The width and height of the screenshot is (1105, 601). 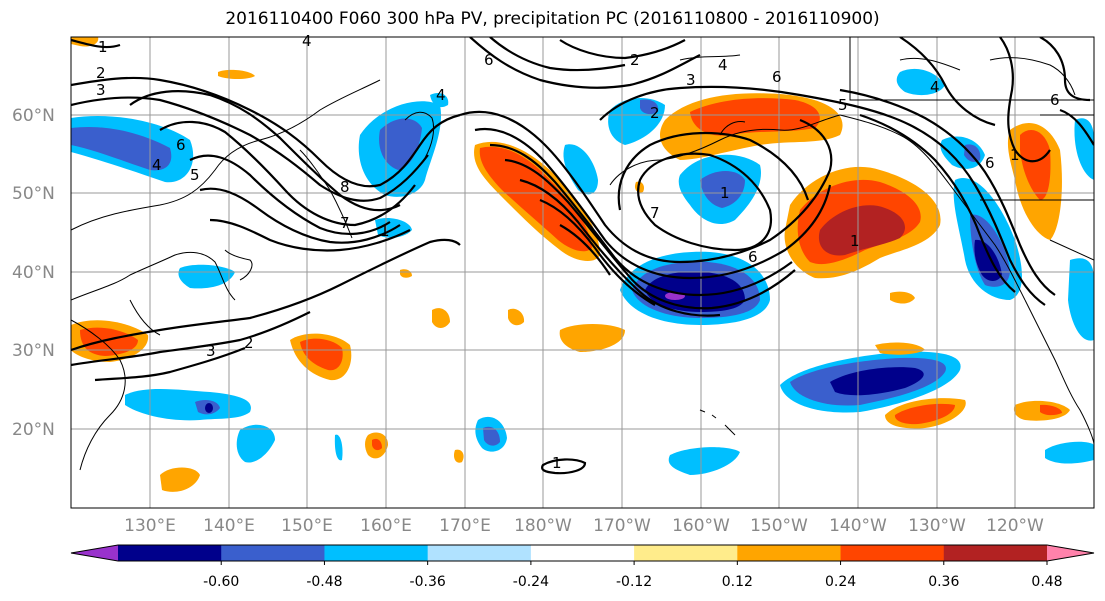 I want to click on colorbar-tick-label: -0.36, so click(x=428, y=582).